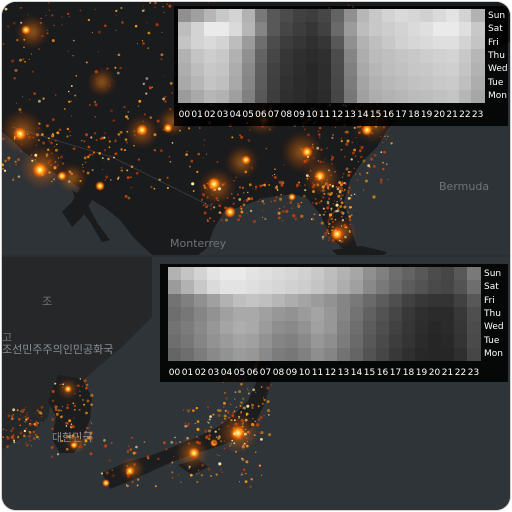 This screenshot has height=512, width=512. Describe the element at coordinates (252, 373) in the screenshot. I see `heatmap-hour-label: 06` at that location.